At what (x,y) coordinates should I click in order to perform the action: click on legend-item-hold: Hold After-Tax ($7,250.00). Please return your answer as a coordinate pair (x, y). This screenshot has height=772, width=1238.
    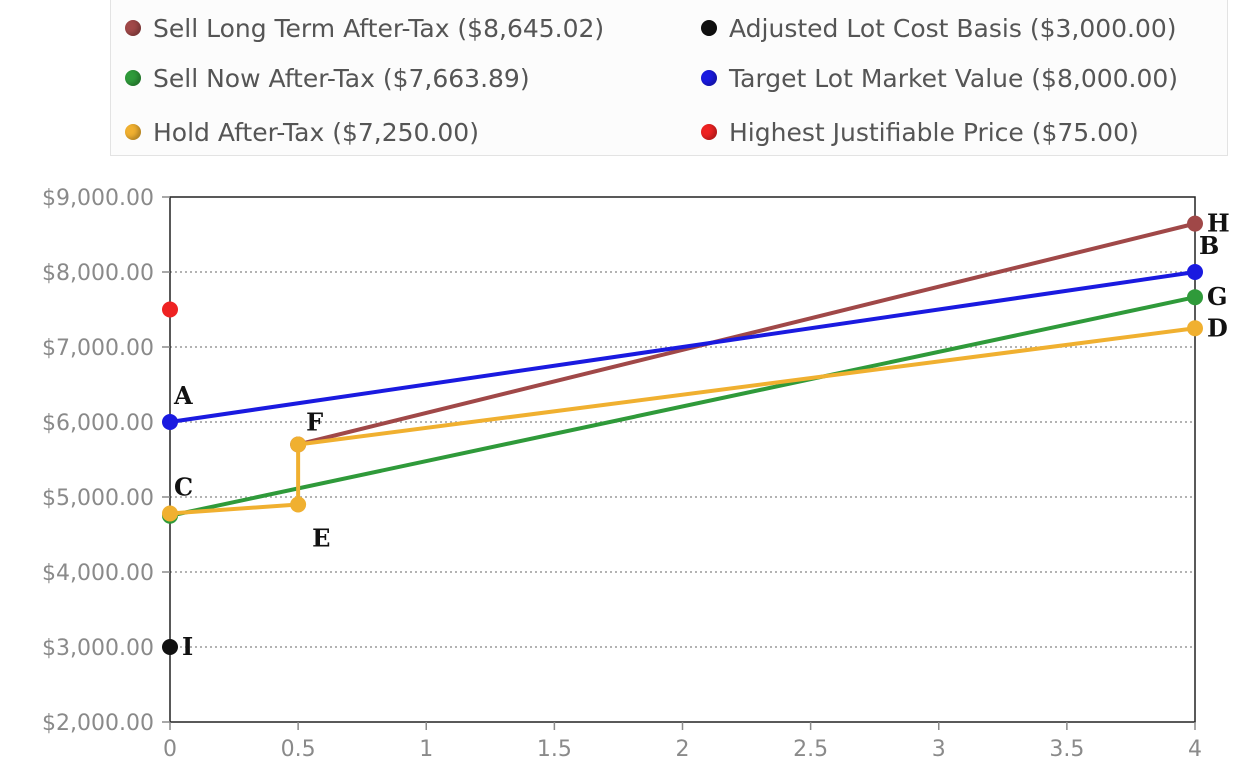
    Looking at the image, I should click on (302, 132).